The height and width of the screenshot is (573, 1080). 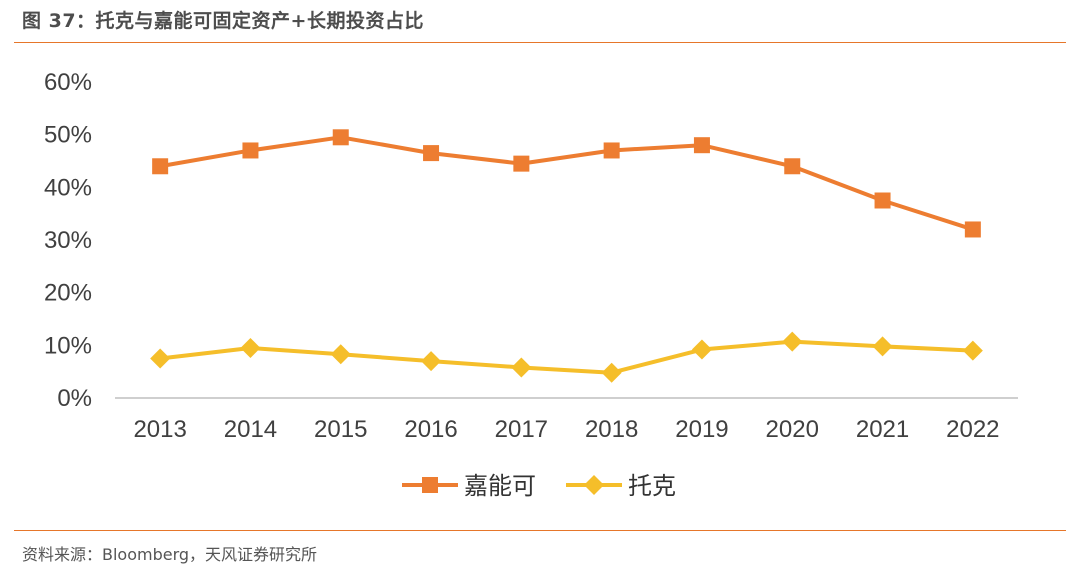 What do you see at coordinates (611, 429) in the screenshot?
I see `x-tick-label: 2018` at bounding box center [611, 429].